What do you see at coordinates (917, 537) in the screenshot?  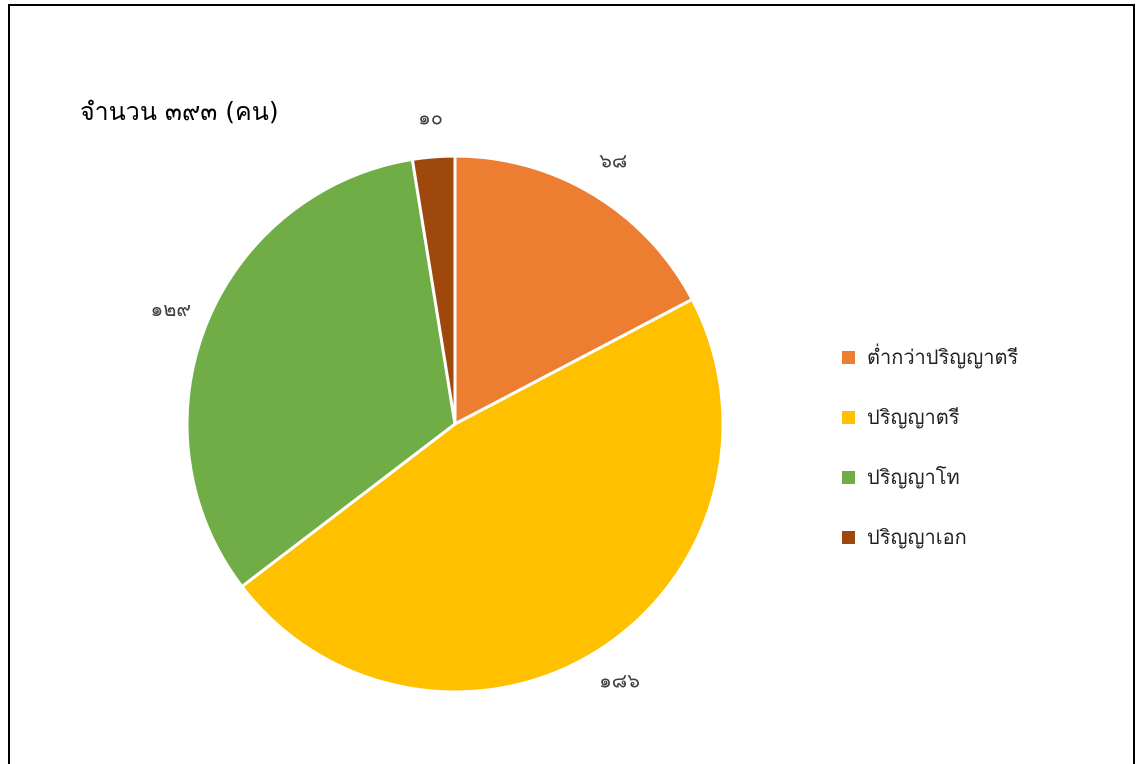 I see `legend-label: ปริญญาเอก` at bounding box center [917, 537].